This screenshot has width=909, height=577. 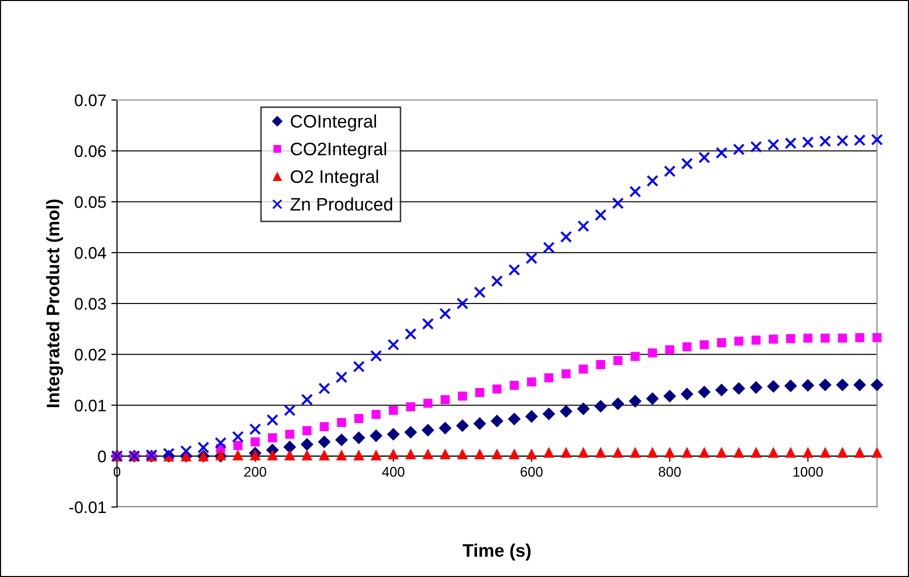 I want to click on legend-label: CO2Integral, so click(x=338, y=150).